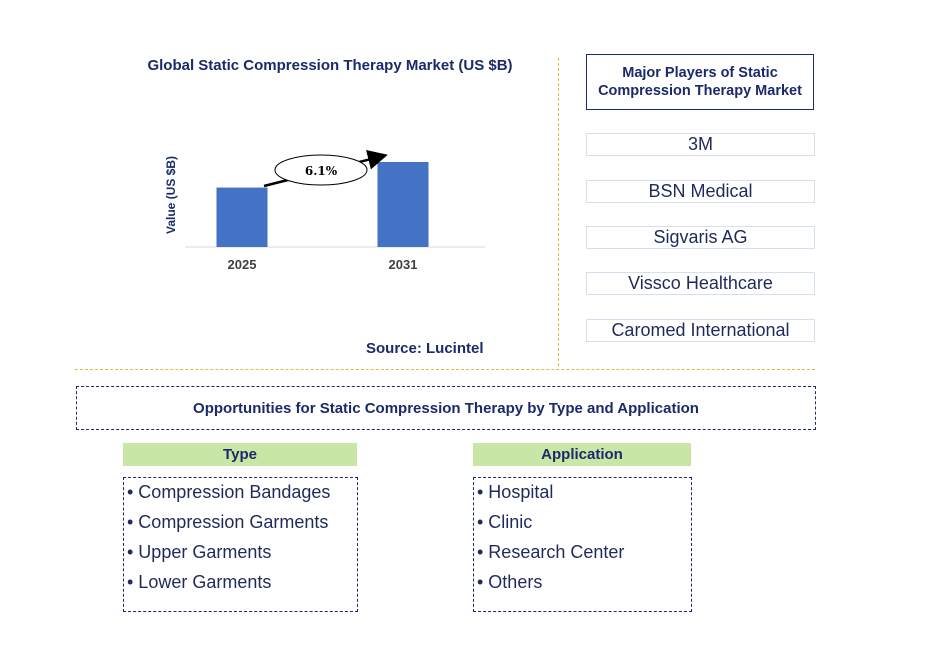 The image size is (944, 652). What do you see at coordinates (510, 582) in the screenshot?
I see `list-item: • Others` at bounding box center [510, 582].